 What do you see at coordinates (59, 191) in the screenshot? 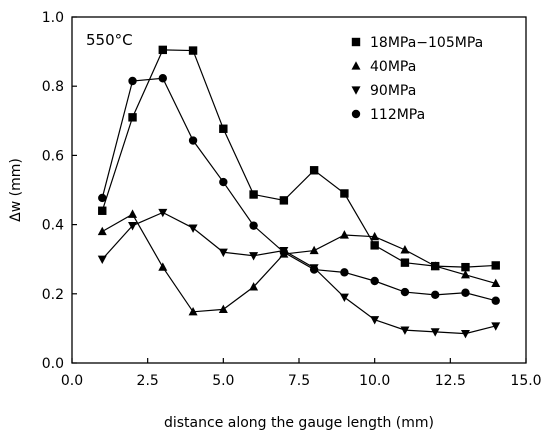
I see `y-axis-ticks: 0.0 0.2 0.4 0.6 0.8 1.0` at bounding box center [59, 191].